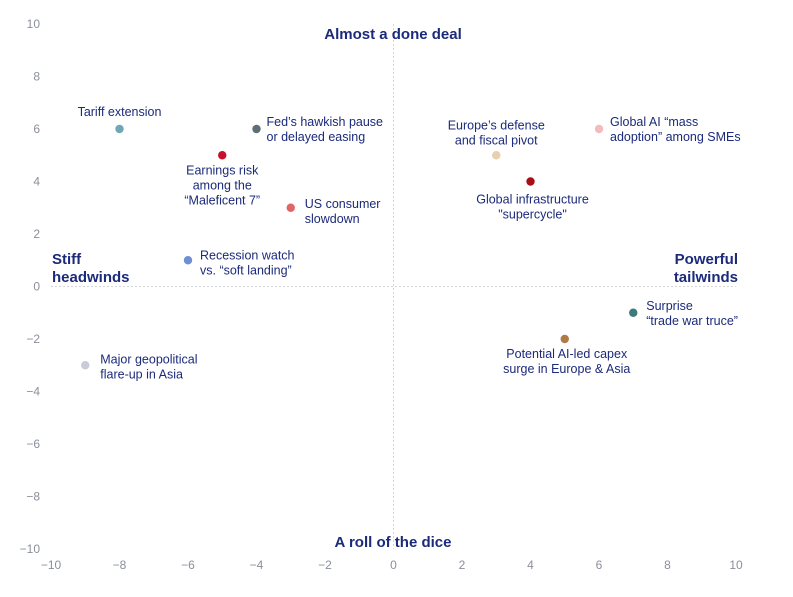  What do you see at coordinates (148, 359) in the screenshot?
I see `point-label-line: Major geopolitical` at bounding box center [148, 359].